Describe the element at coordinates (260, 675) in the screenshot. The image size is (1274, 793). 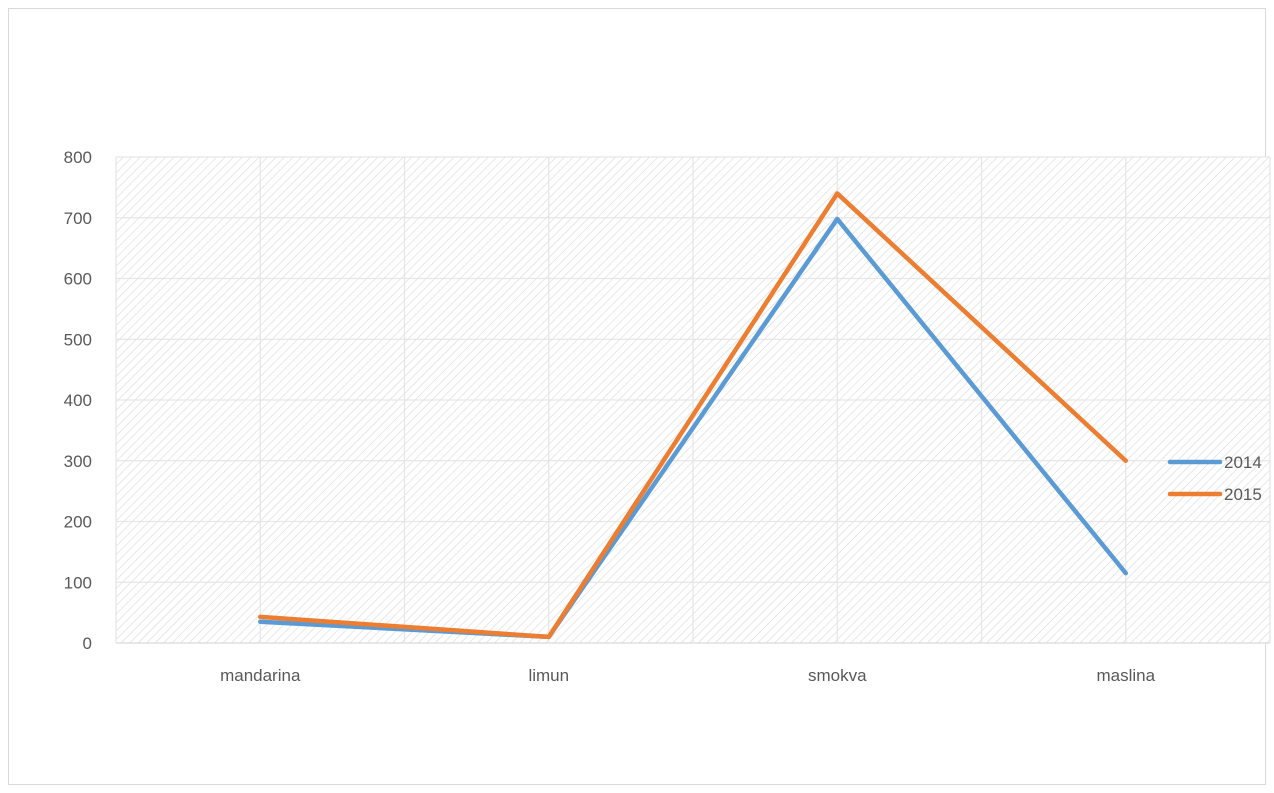
I see `x-tick-label: mandarina` at that location.